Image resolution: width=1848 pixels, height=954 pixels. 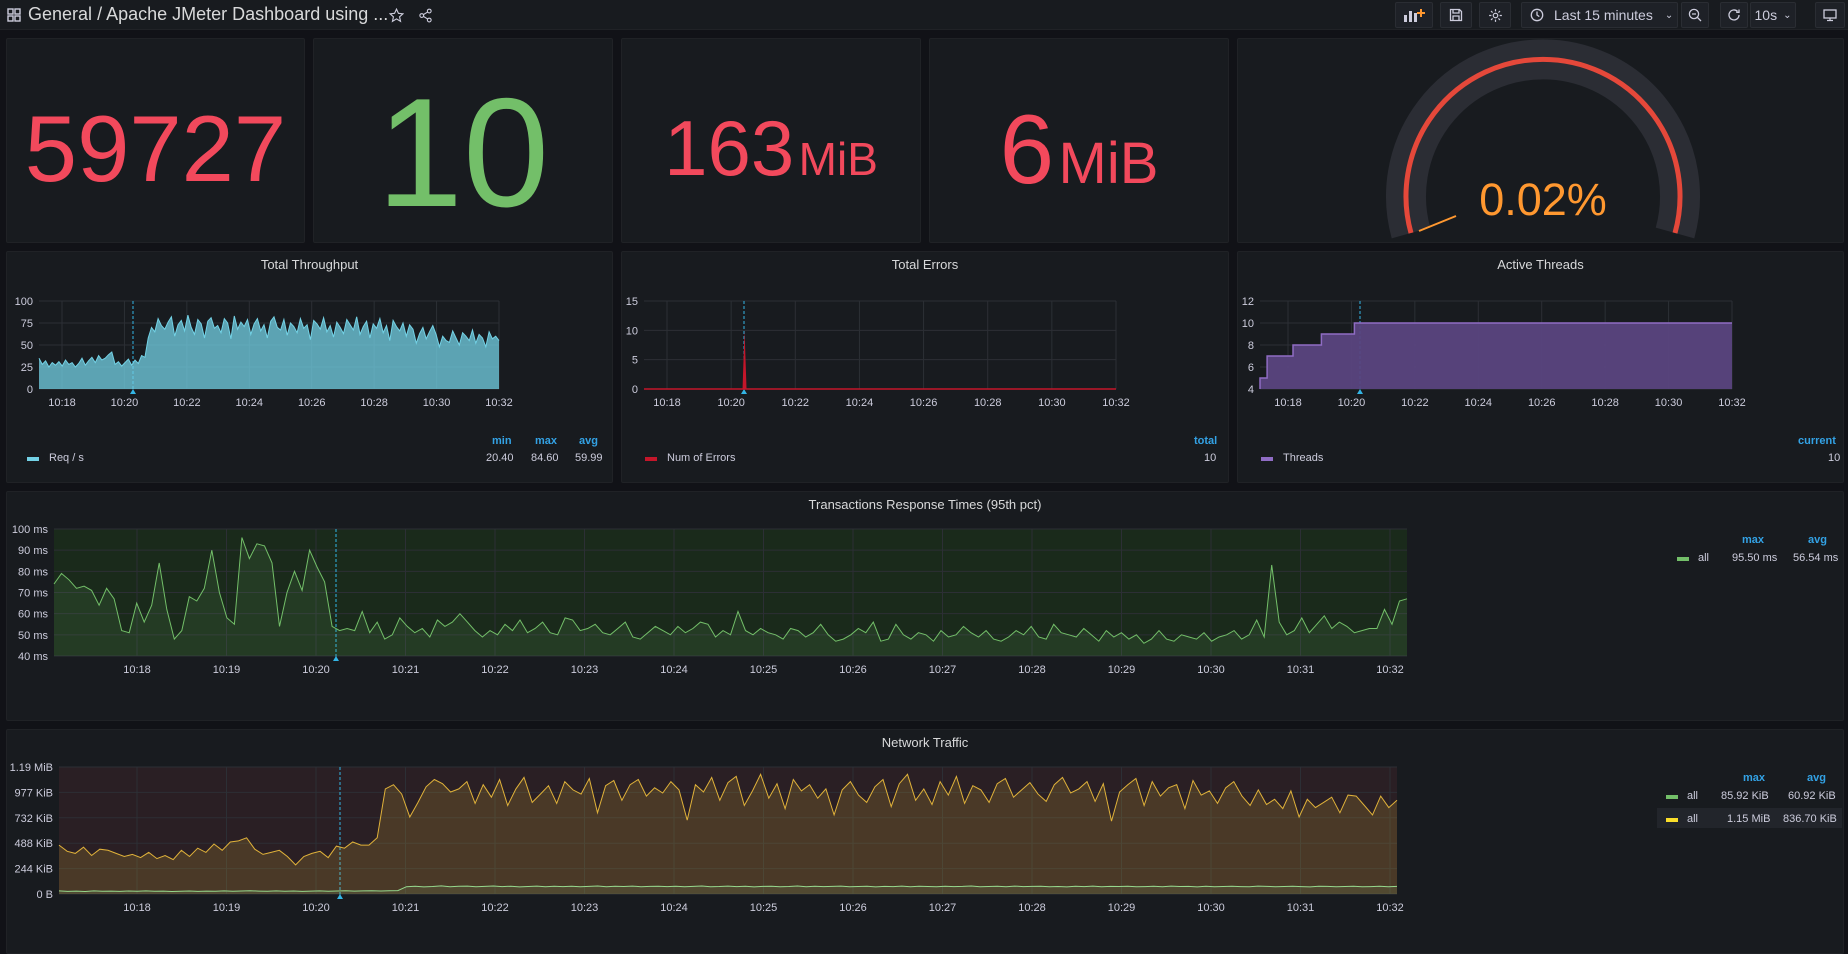 I want to click on time-range-picker: Last 15 minutes ⌄, so click(x=1599, y=15).